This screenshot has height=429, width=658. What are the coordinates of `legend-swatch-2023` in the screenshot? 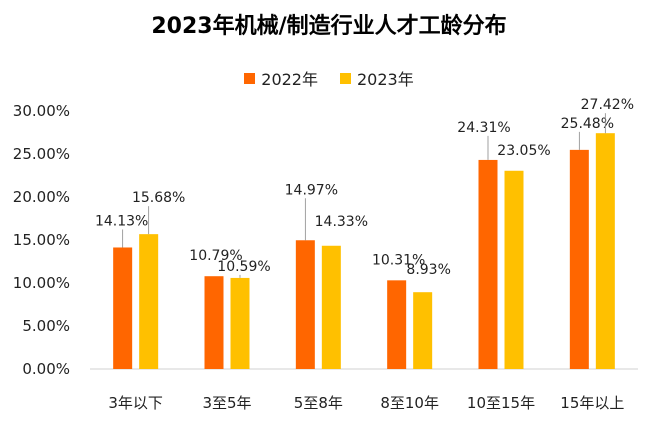 It's located at (345, 78).